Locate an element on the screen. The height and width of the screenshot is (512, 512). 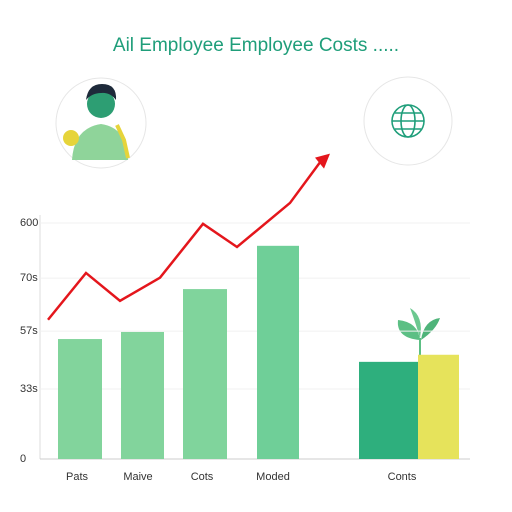
plant-icon is located at coordinates (418, 334).